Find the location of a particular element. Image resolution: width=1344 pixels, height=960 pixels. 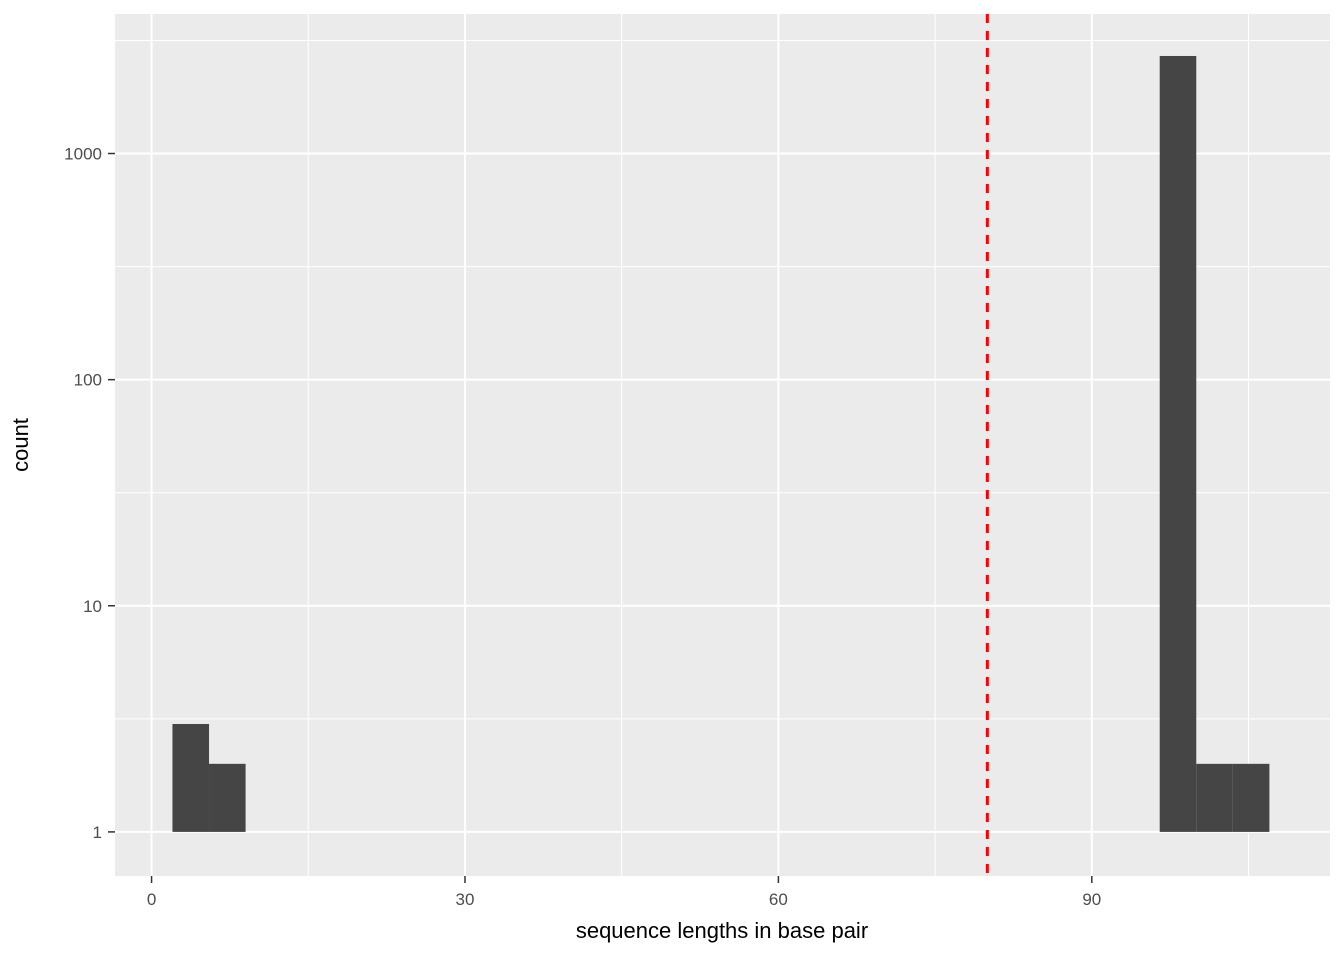

y-tick-label: 10 is located at coordinates (92, 606).